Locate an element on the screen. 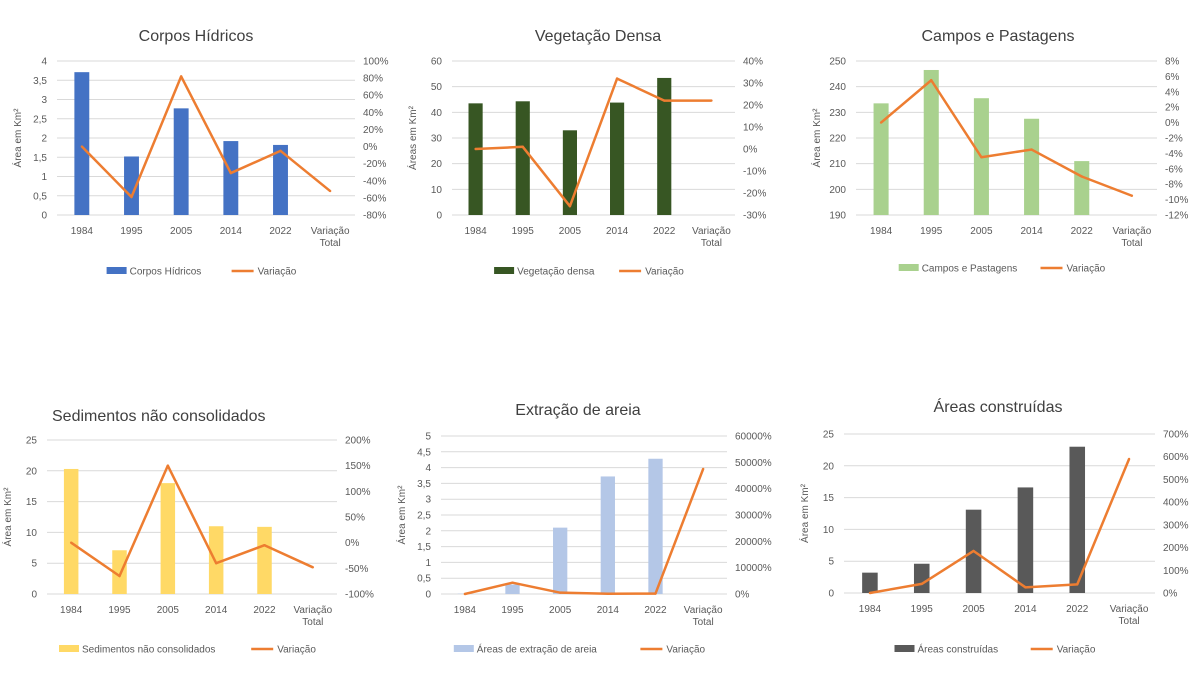 The image size is (1200, 675). y2-tick-label: 30% is located at coordinates (753, 84).